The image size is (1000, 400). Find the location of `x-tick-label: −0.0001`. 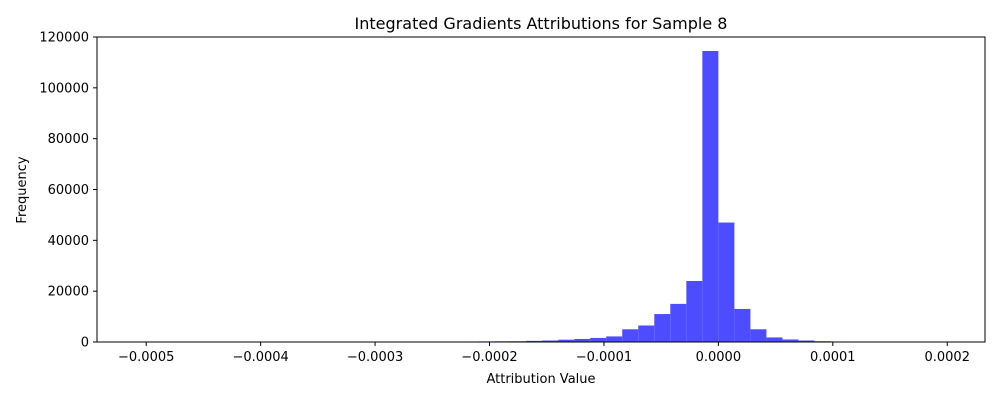

x-tick-label: −0.0001 is located at coordinates (604, 357).